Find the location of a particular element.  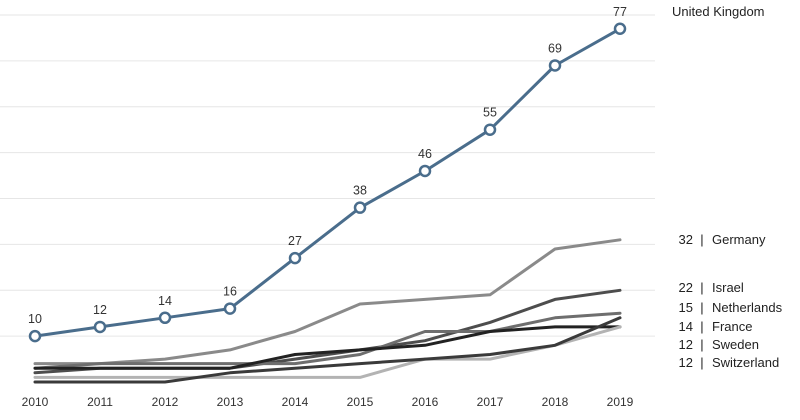

x-tick-label: 2012 is located at coordinates (165, 402).